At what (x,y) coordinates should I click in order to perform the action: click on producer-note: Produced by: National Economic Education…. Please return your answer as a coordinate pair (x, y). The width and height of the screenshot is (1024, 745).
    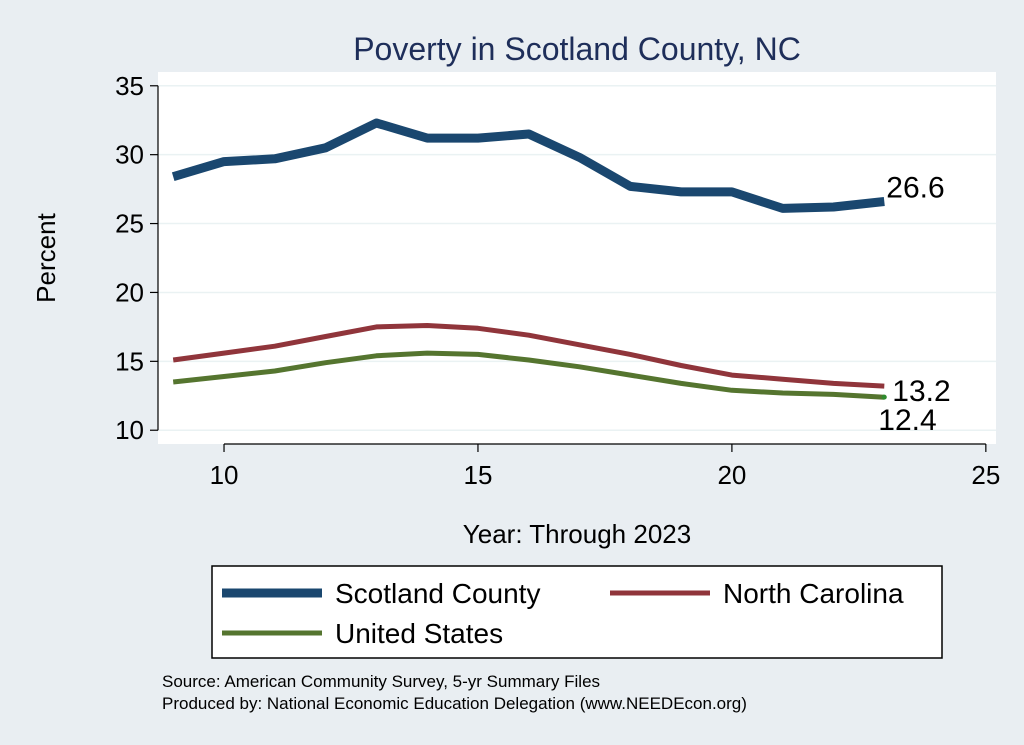
    Looking at the image, I should click on (454, 703).